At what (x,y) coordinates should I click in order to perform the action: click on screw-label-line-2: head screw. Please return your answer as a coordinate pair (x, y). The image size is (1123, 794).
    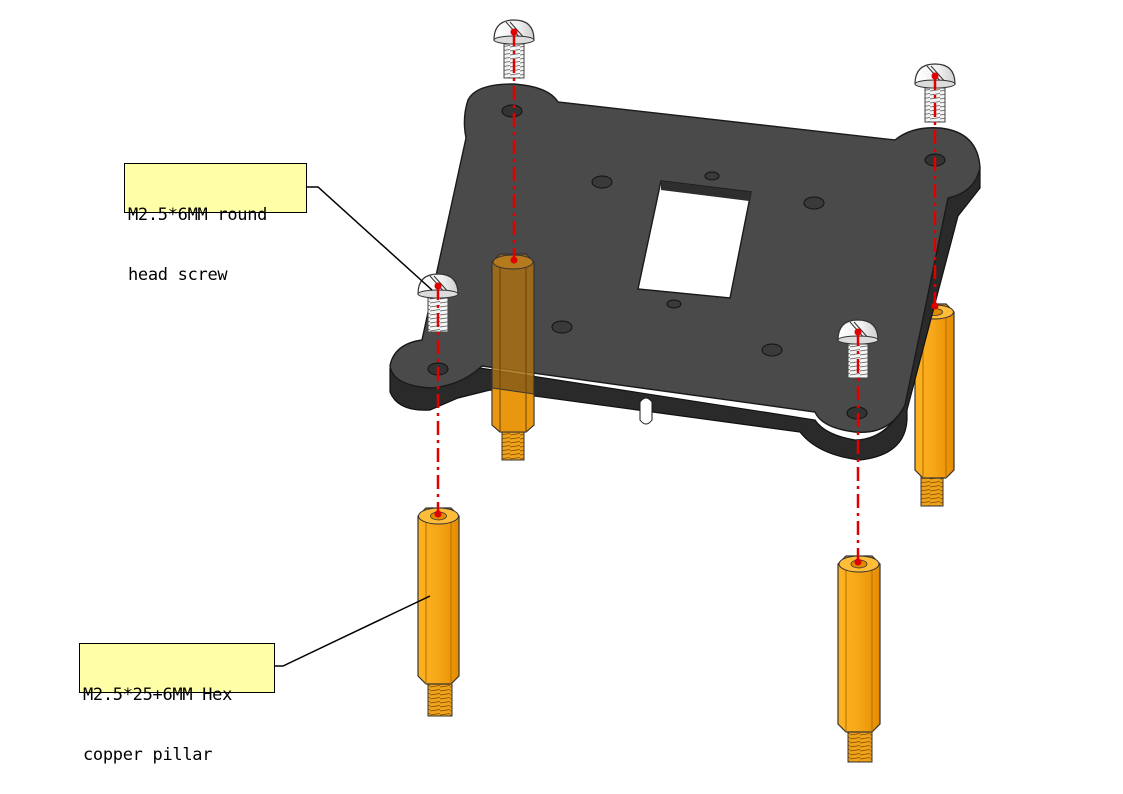
    Looking at the image, I should click on (178, 275).